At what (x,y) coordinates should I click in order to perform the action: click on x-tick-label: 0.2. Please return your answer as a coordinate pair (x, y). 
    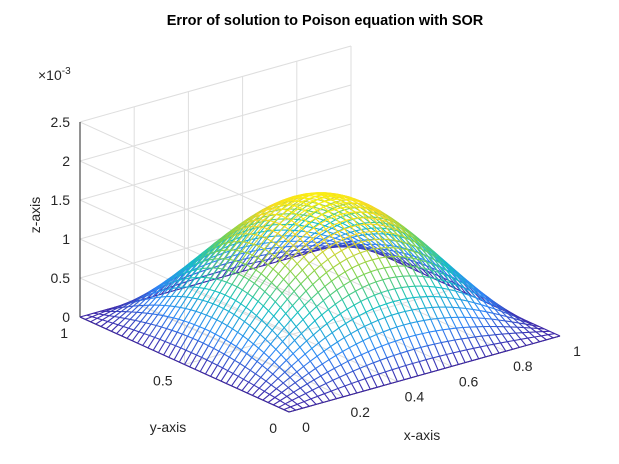
    Looking at the image, I should click on (360, 412).